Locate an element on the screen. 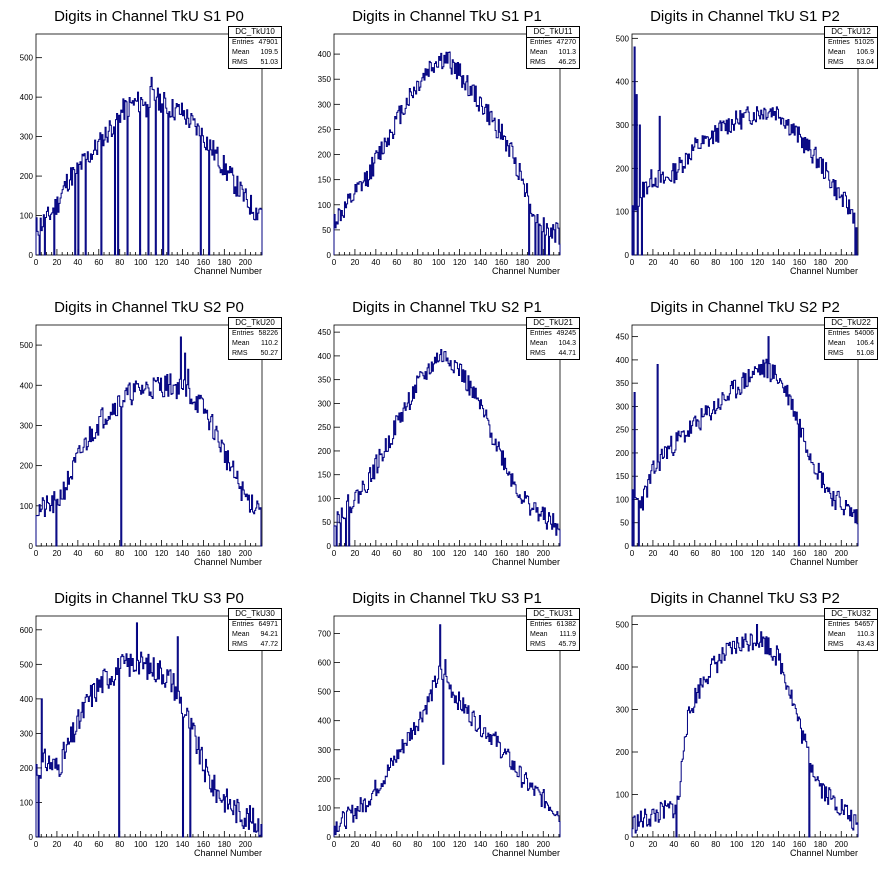 The width and height of the screenshot is (896, 874). stats-value: 54657 is located at coordinates (864, 624).